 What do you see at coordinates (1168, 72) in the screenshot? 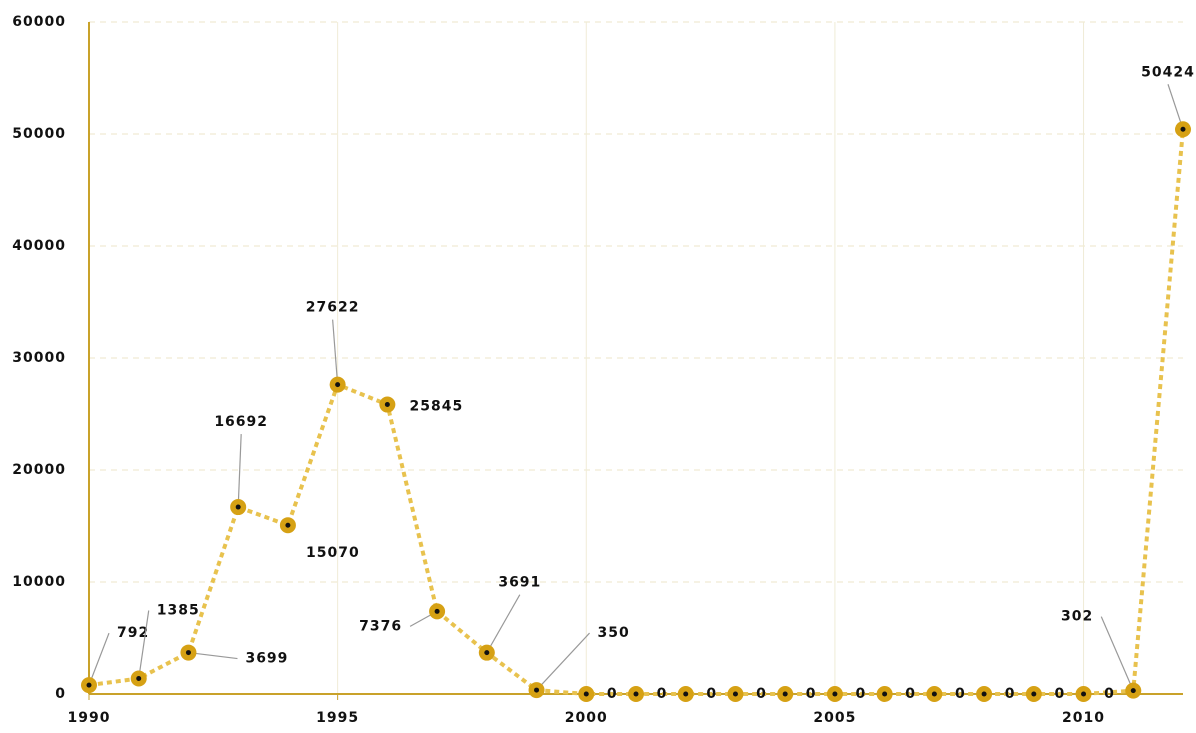
I see `data-label: 50424` at bounding box center [1168, 72].